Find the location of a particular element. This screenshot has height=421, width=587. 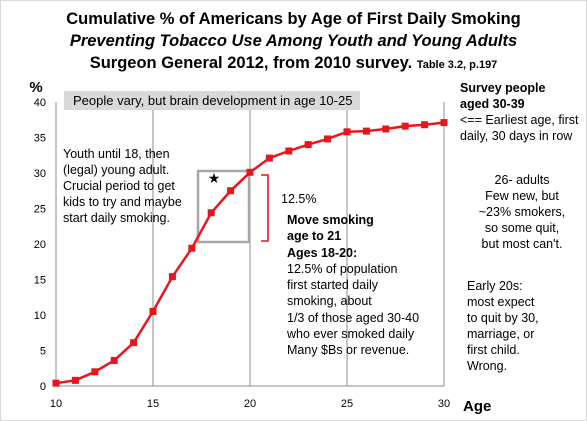

bracket-label: 12.5% is located at coordinates (299, 199).